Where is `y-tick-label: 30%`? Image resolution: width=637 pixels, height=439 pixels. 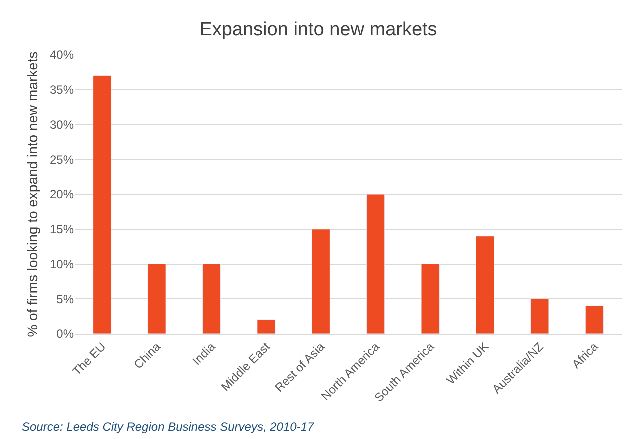
y-tick-label: 30% is located at coordinates (62, 125).